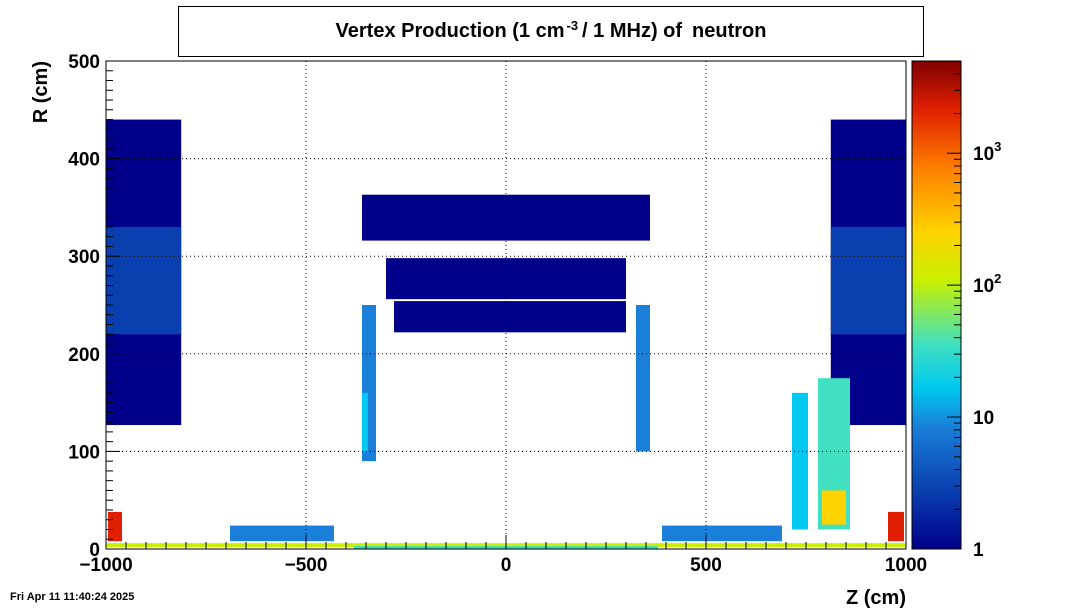 The image size is (1068, 610). I want to click on colorbar, so click(936, 305).